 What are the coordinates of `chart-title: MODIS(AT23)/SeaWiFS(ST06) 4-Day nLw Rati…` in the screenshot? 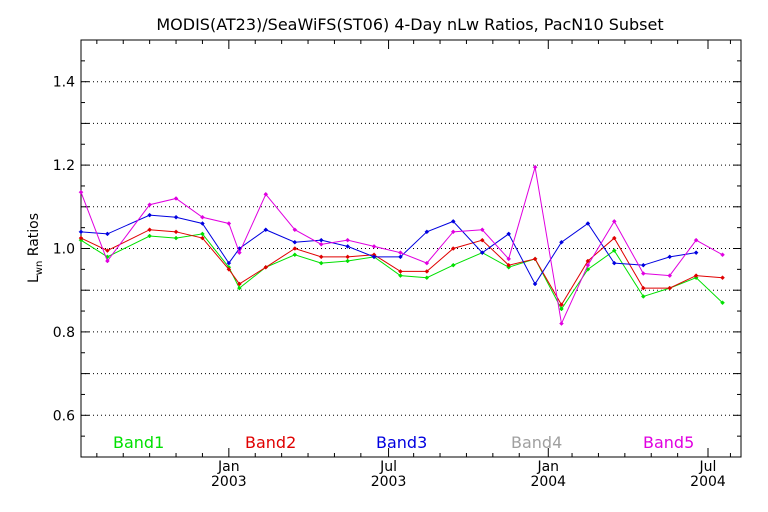 It's located at (409, 24).